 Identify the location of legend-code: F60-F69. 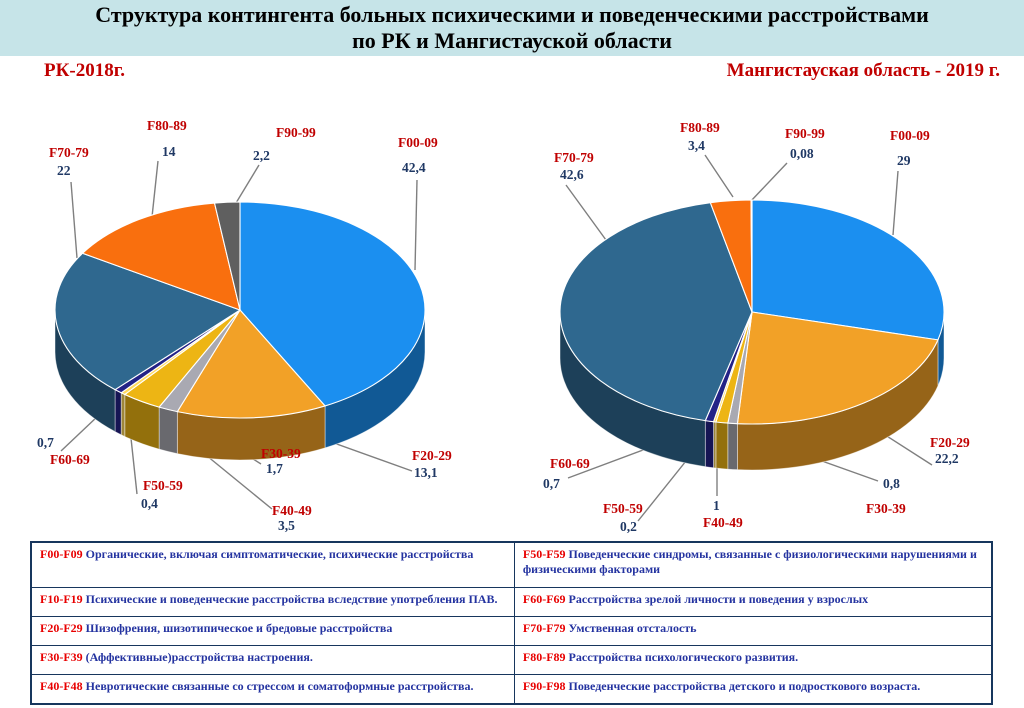
(545, 599).